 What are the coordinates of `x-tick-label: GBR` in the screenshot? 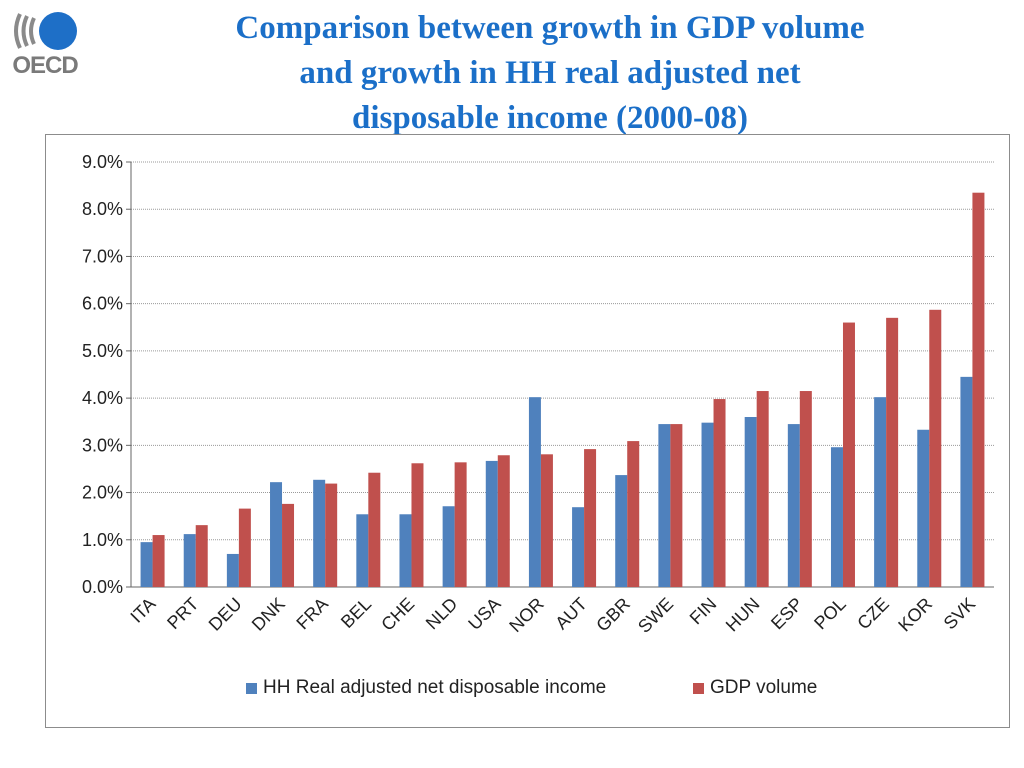 It's located at (613, 615).